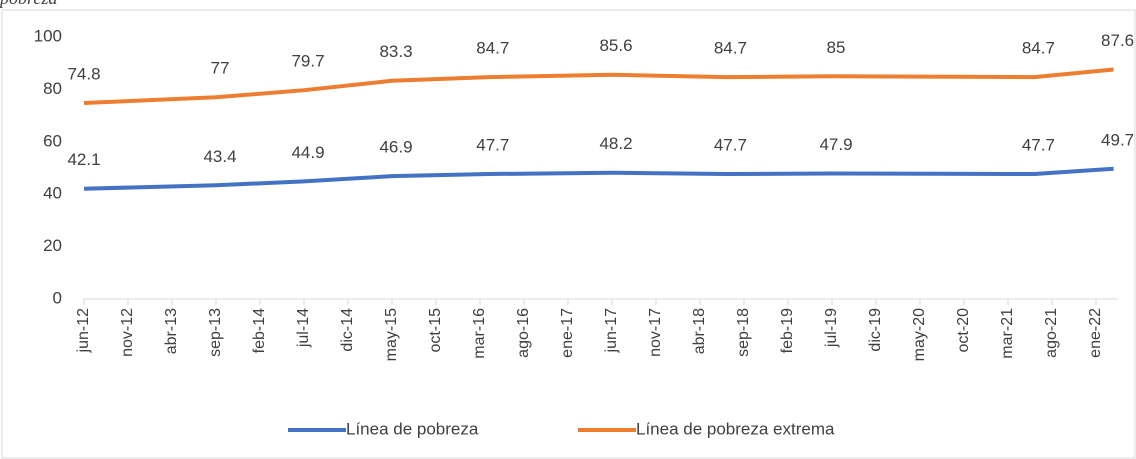 This screenshot has width=1136, height=459. Describe the element at coordinates (219, 156) in the screenshot. I see `data-label: 43.4` at that location.